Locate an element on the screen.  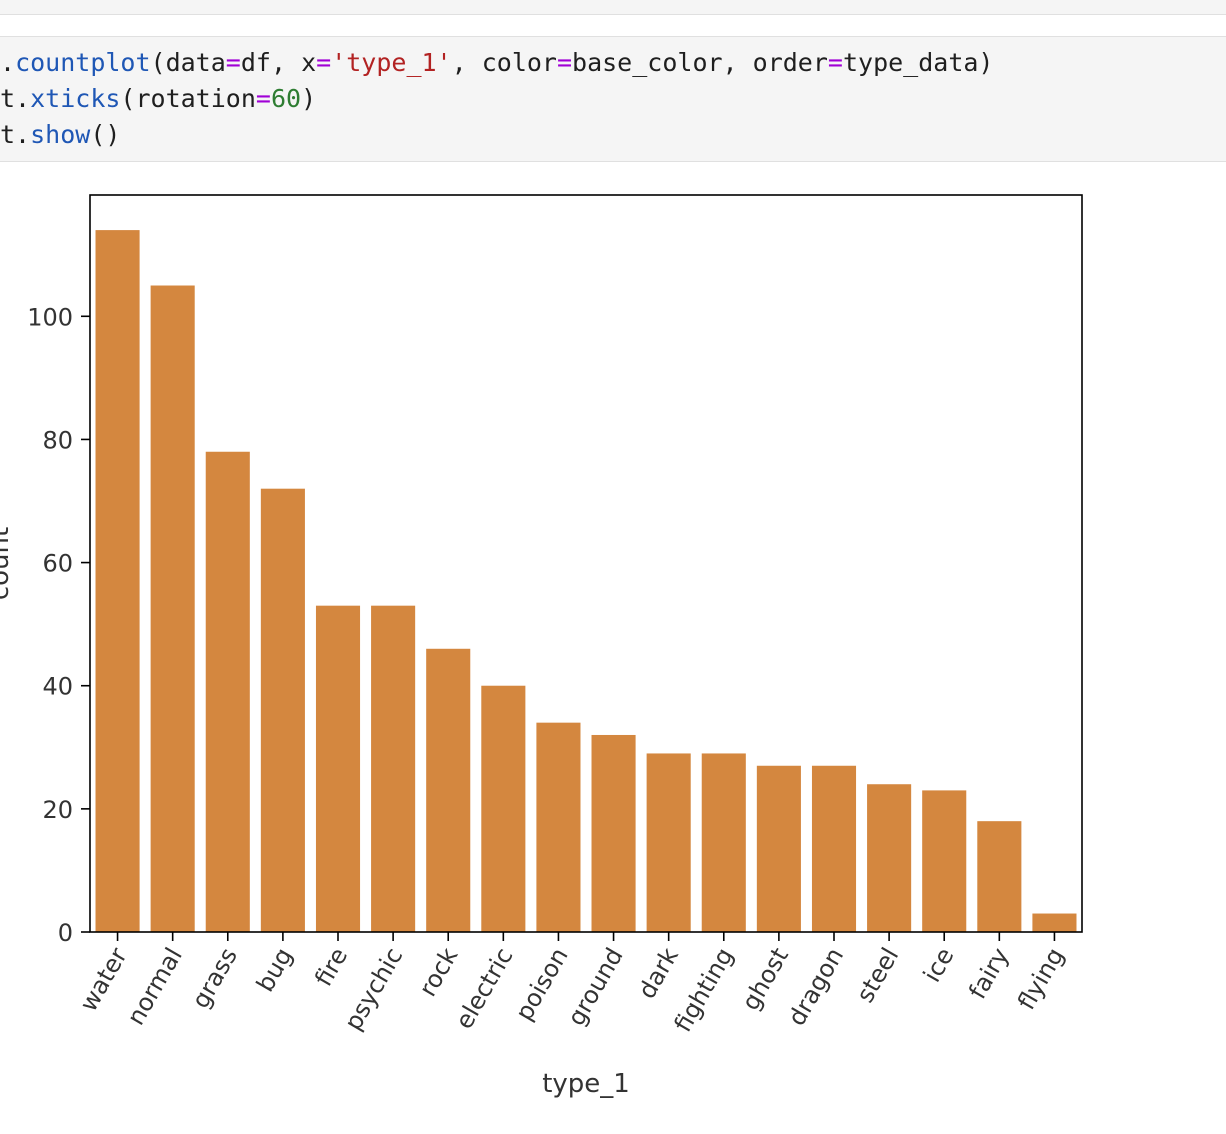
y-tick-label: 60 is located at coordinates (57, 564).